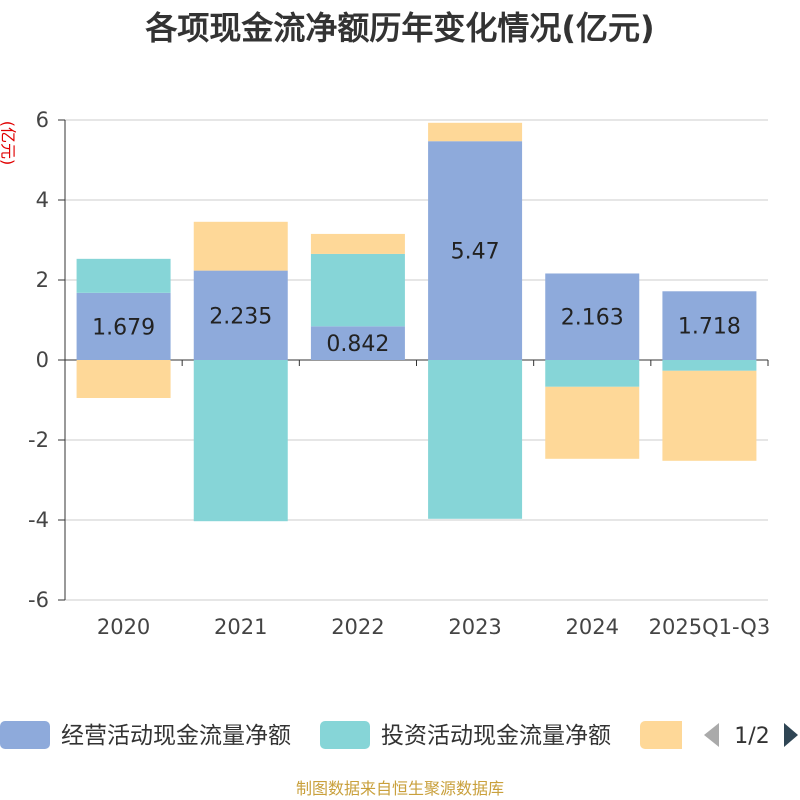 This screenshot has height=800, width=800. I want to click on bar-series1-2024, so click(592, 316).